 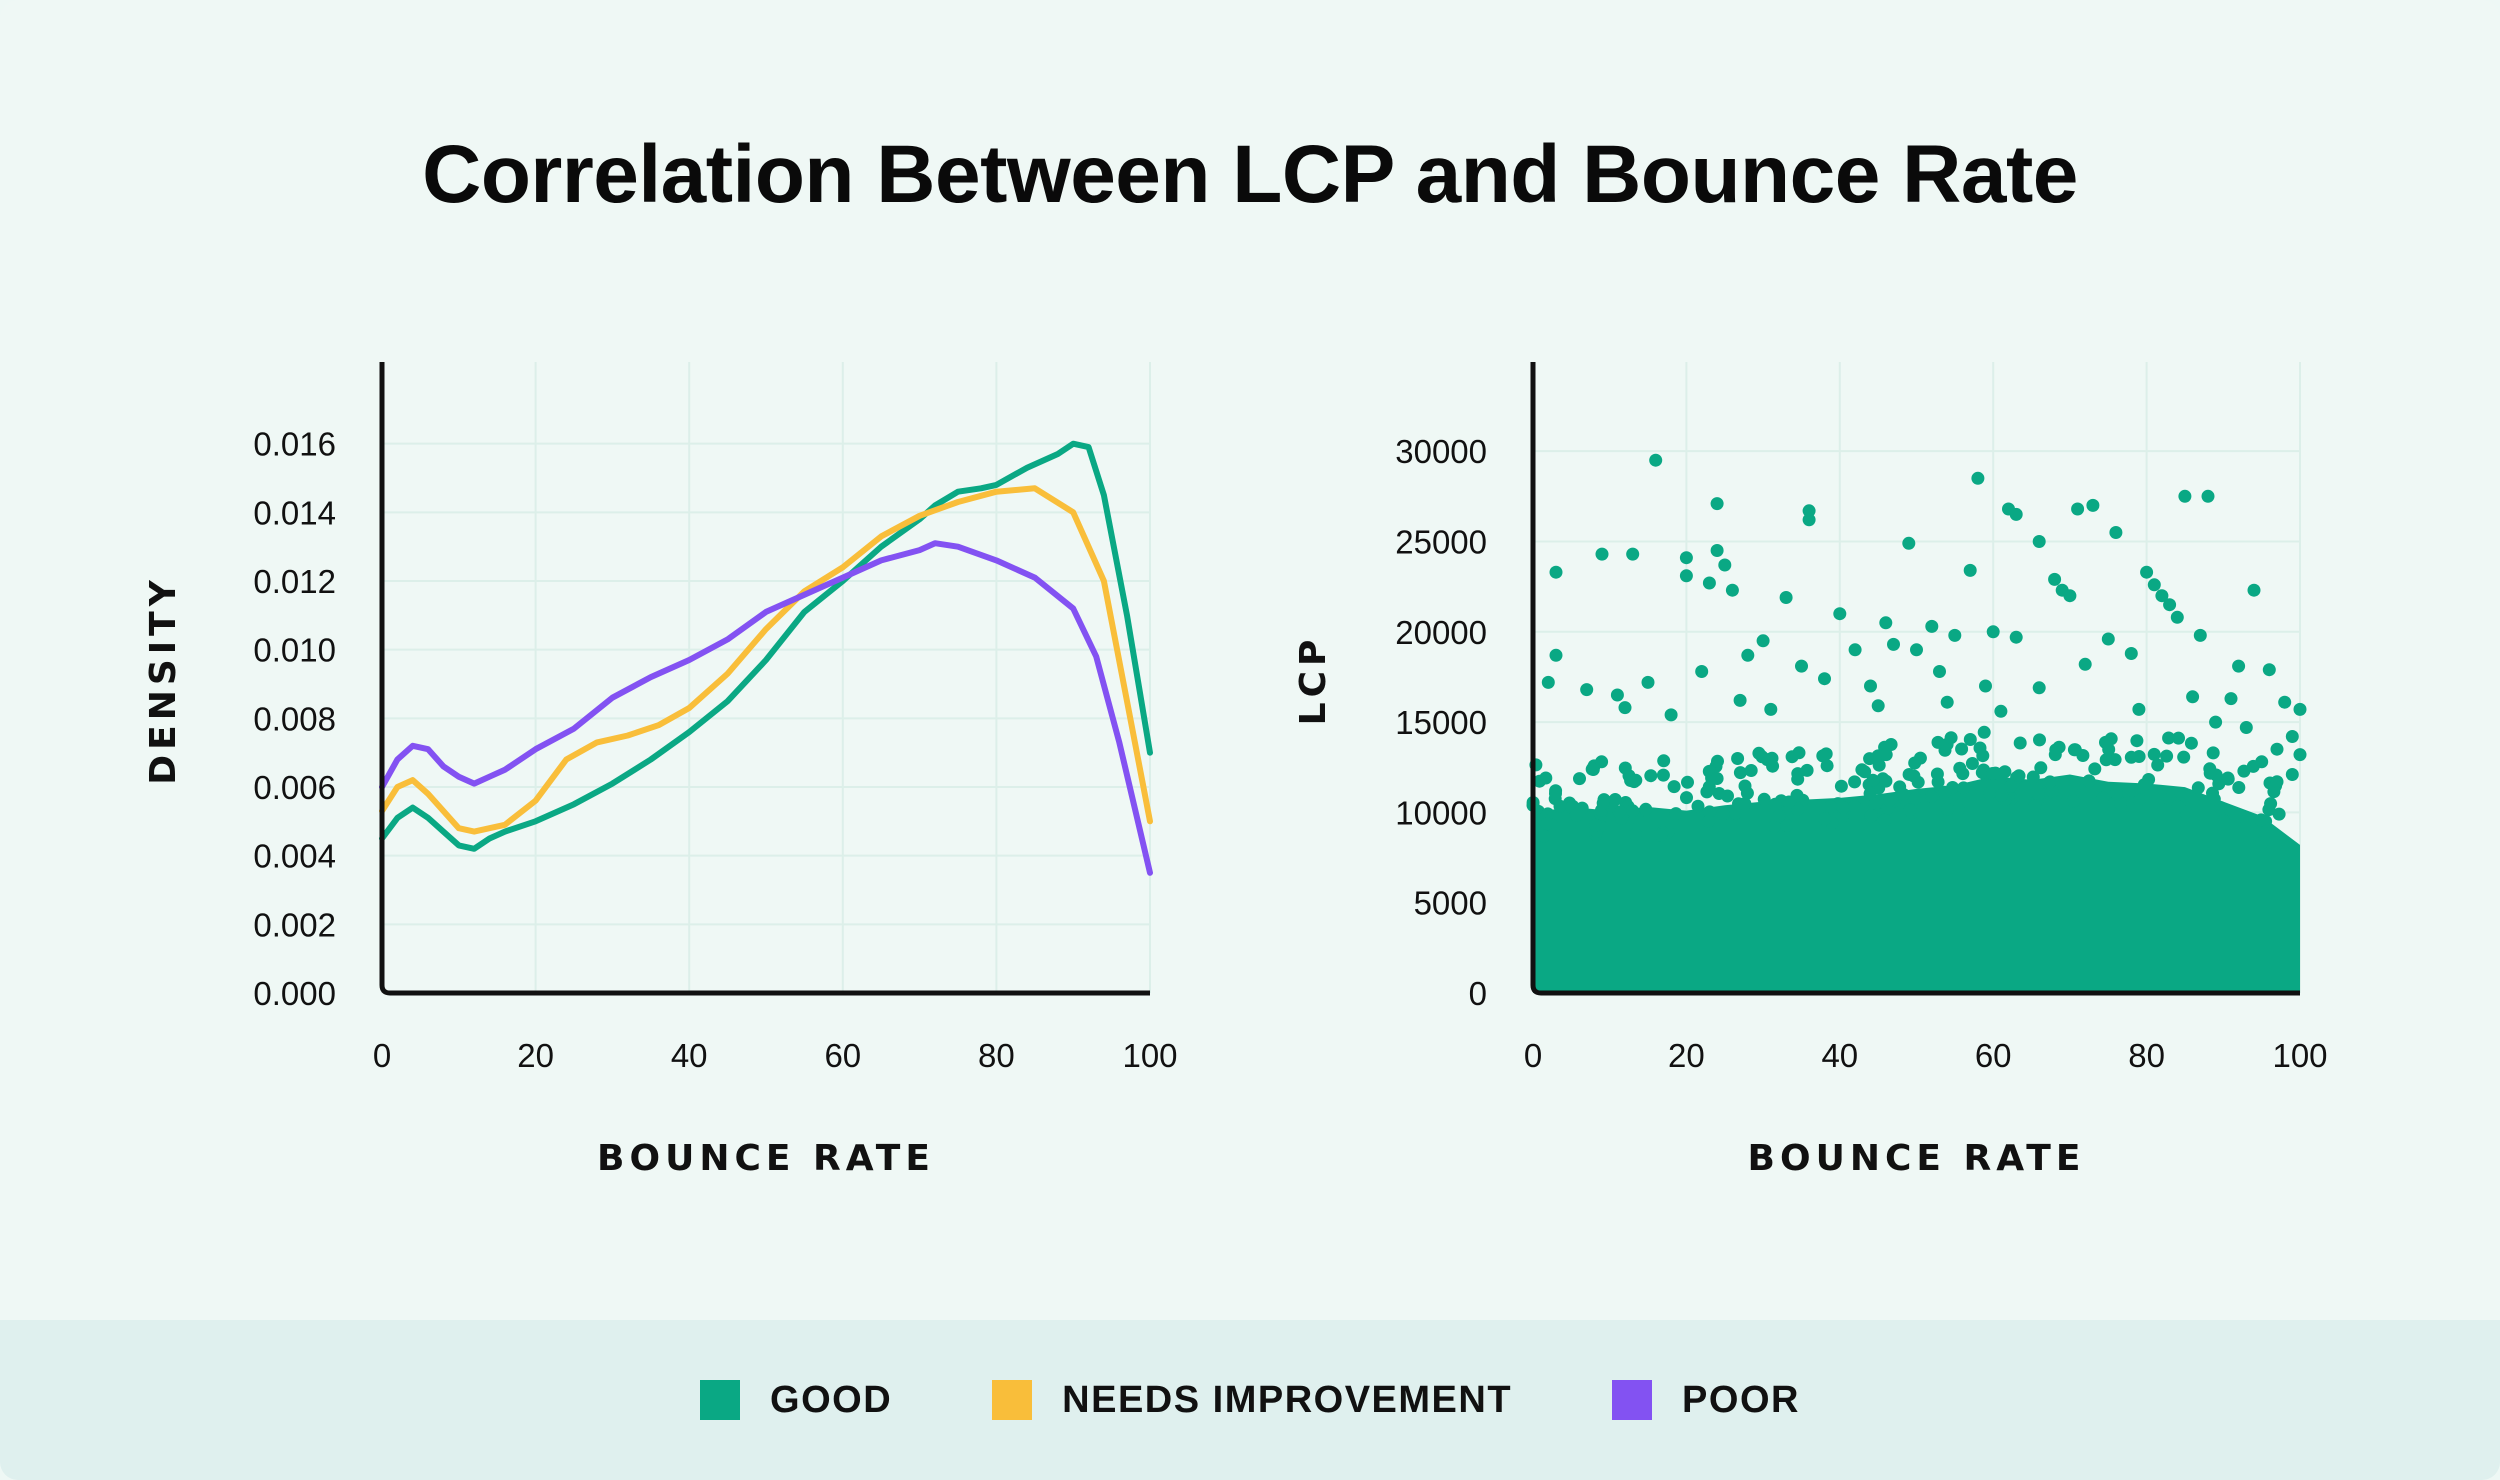 I want to click on legend-label-good: GOOD, so click(x=831, y=1399).